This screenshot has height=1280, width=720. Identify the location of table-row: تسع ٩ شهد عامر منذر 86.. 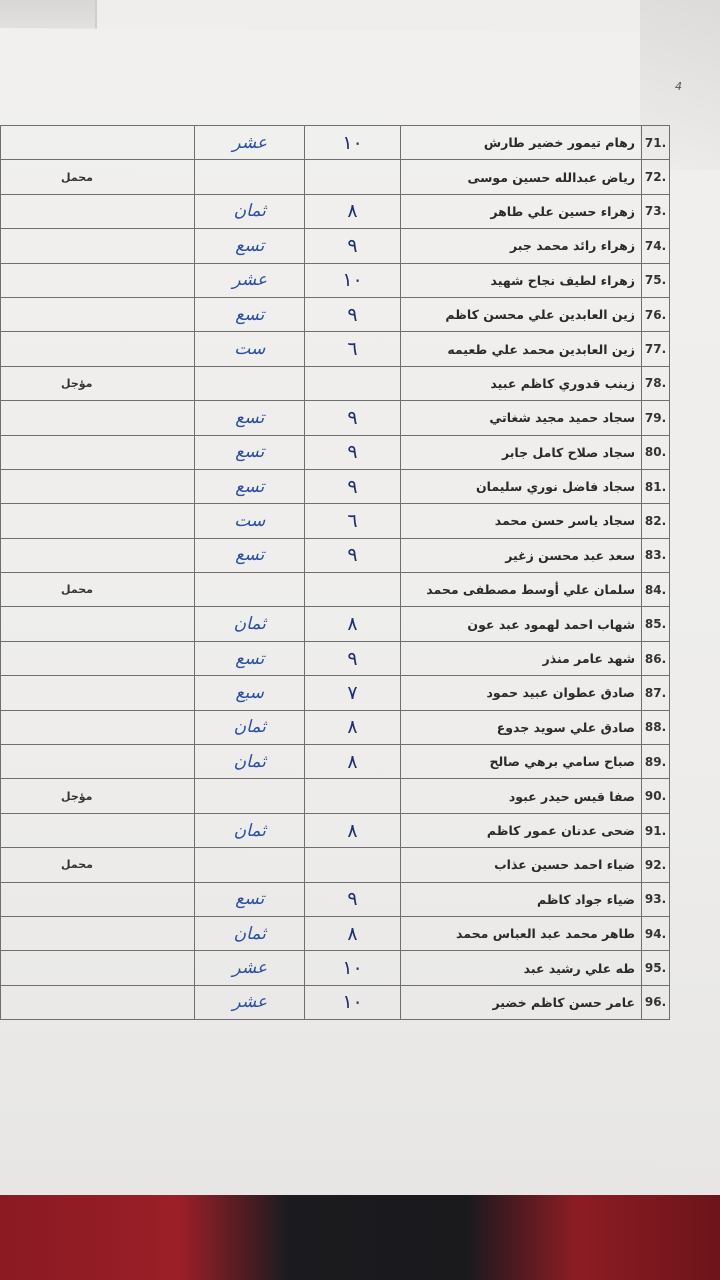
(335, 658).